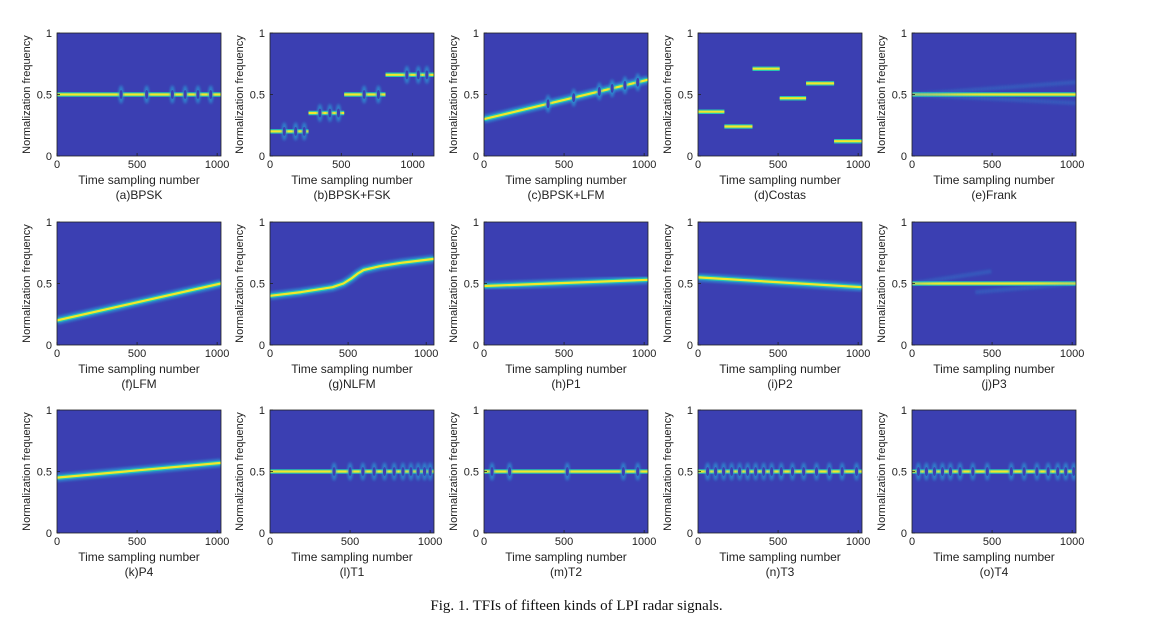  What do you see at coordinates (780, 572) in the screenshot?
I see `panel-label: (n)T3` at bounding box center [780, 572].